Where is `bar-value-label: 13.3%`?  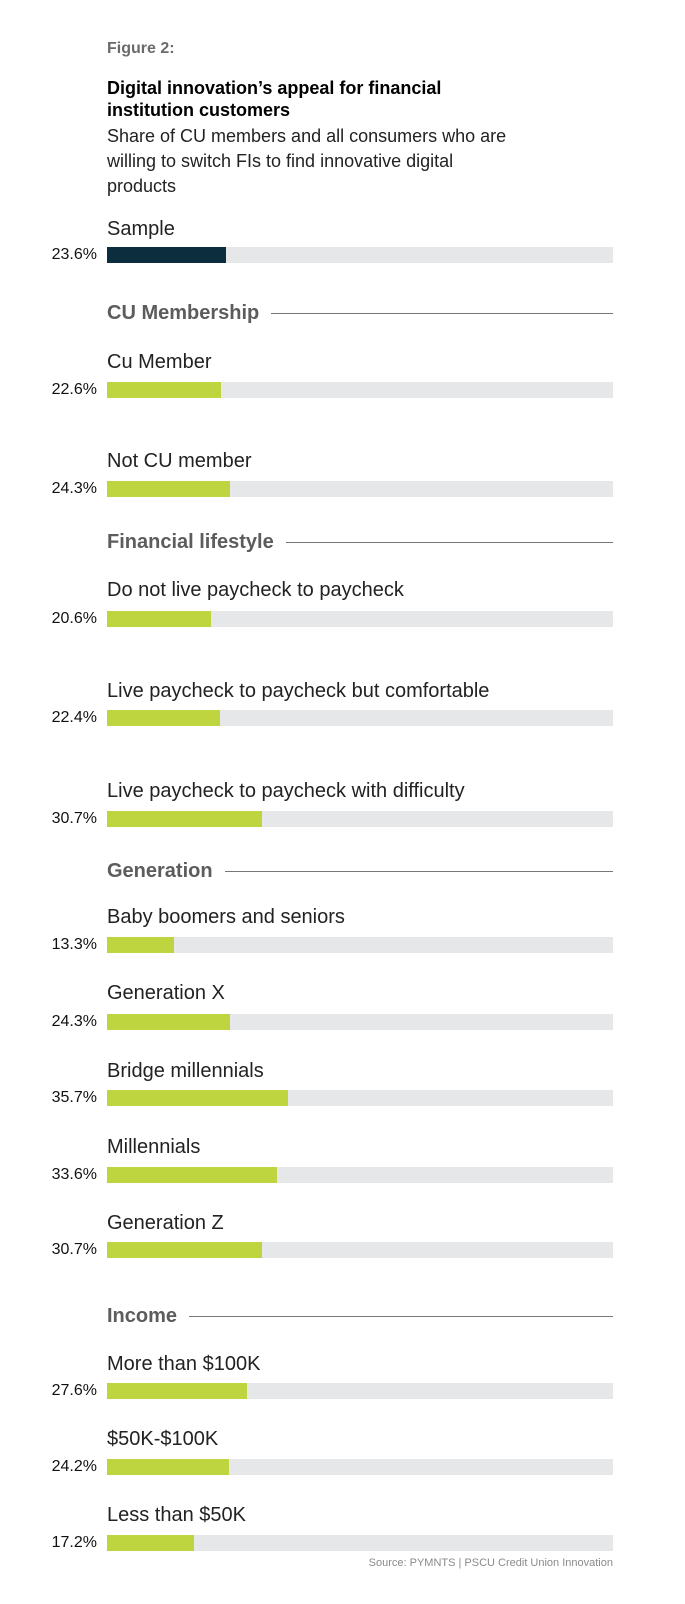
bar-value-label: 13.3% is located at coordinates (74, 944).